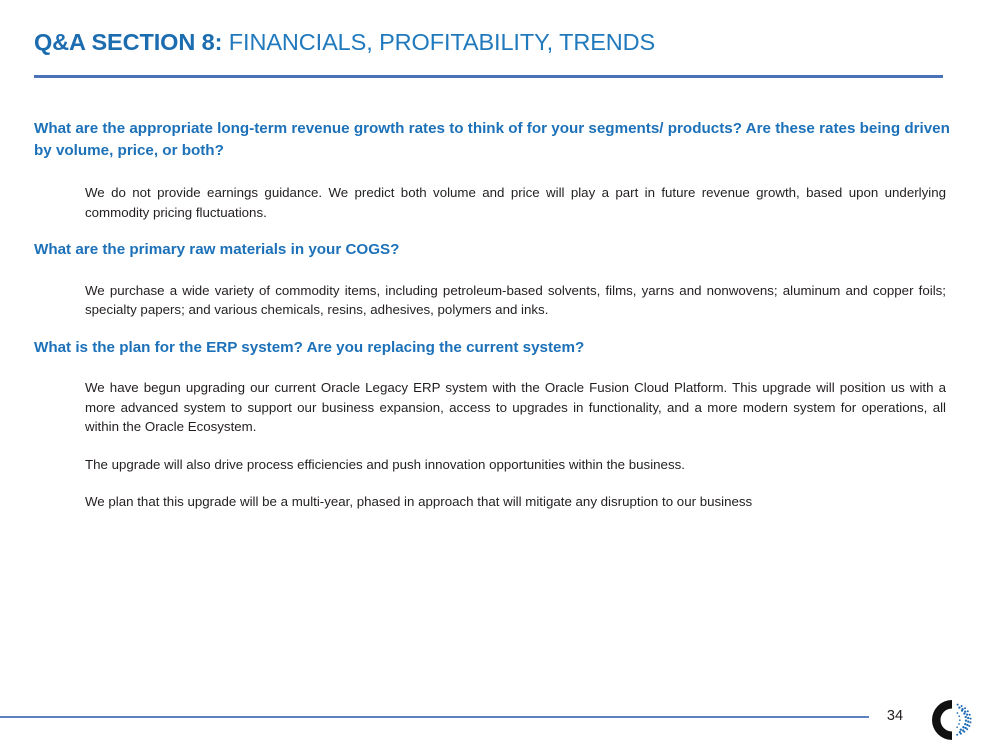 The image size is (999, 750). Describe the element at coordinates (128, 42) in the screenshot. I see `page-title-strong: Q&A SECTION 8:` at that location.